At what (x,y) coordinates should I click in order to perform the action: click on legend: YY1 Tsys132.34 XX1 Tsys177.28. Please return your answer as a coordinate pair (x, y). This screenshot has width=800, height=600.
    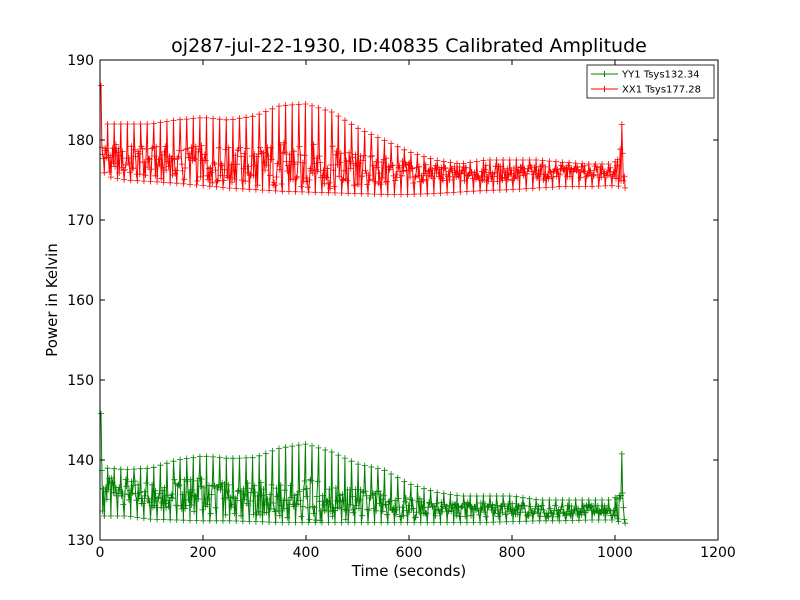
    Looking at the image, I should click on (650, 81).